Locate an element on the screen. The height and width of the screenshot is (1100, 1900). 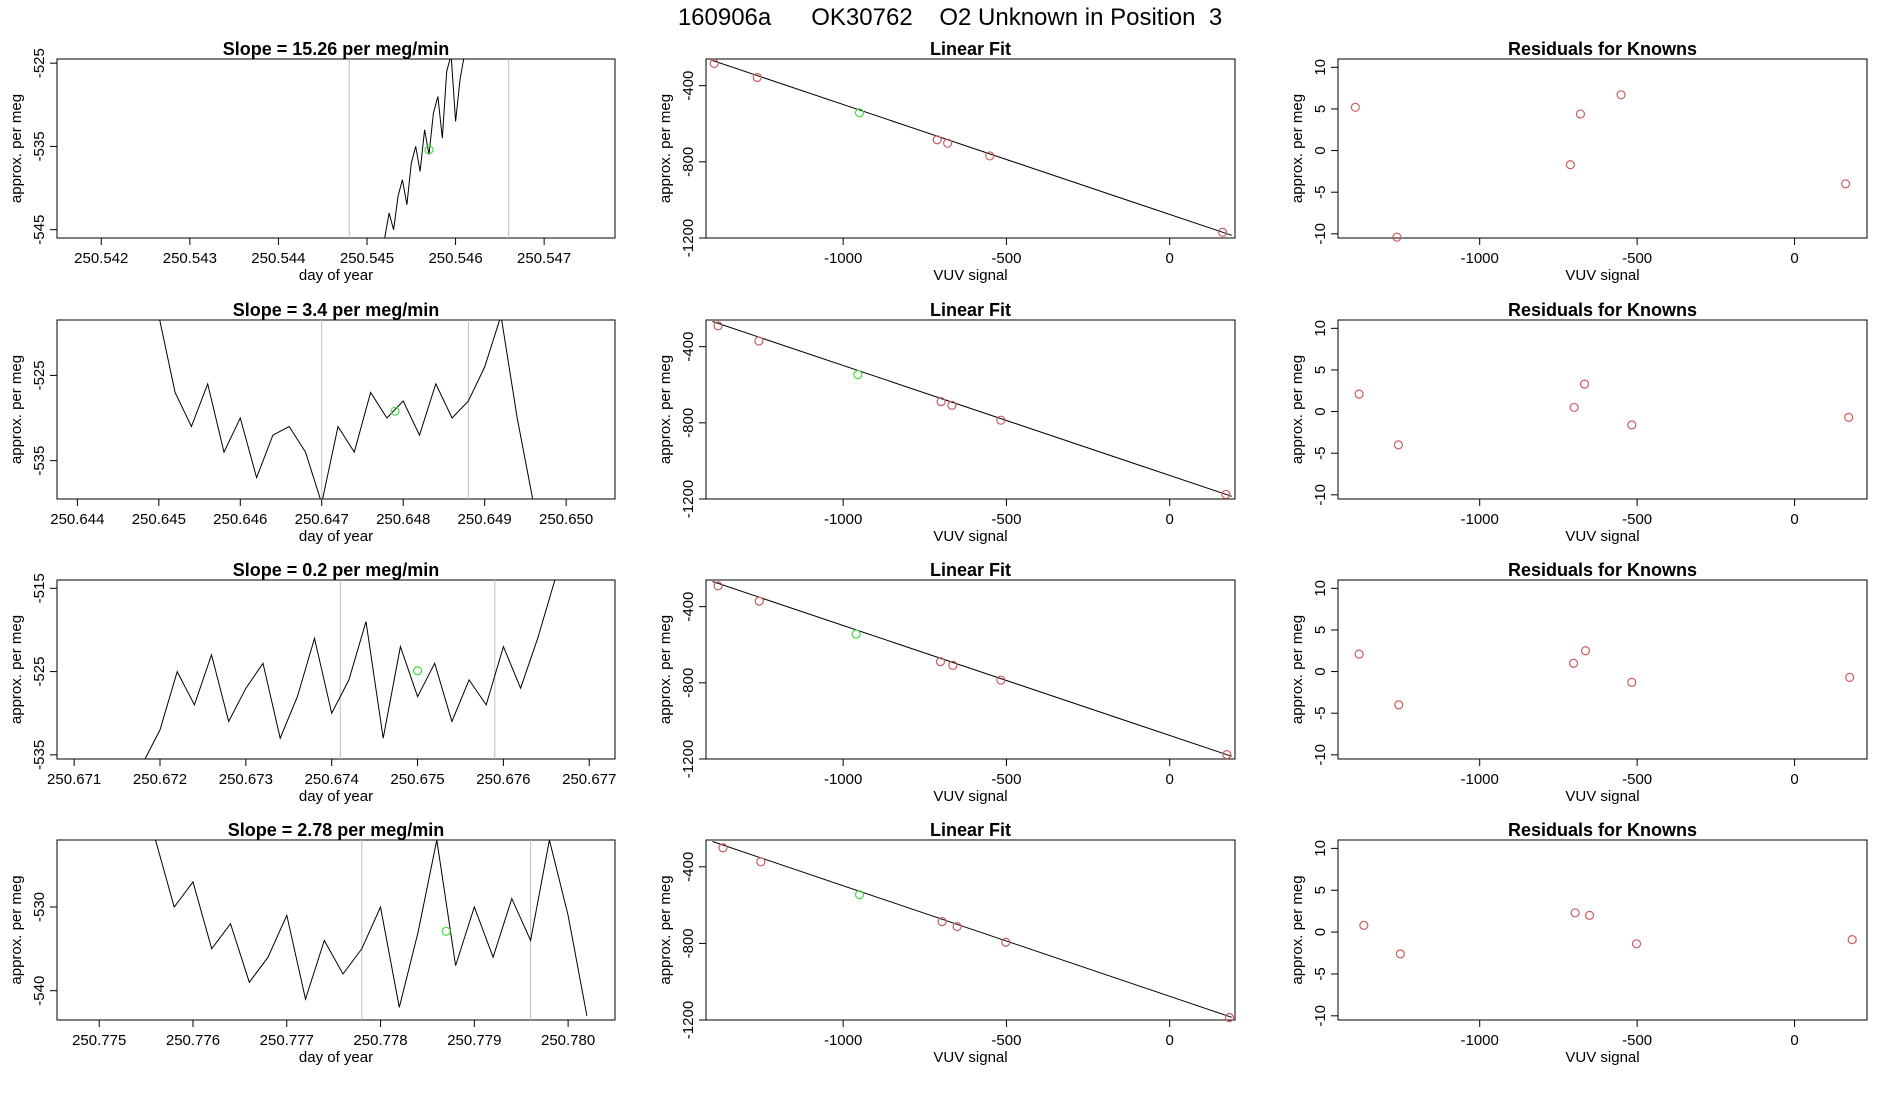
y-tick-label: -515 is located at coordinates (39, 588).